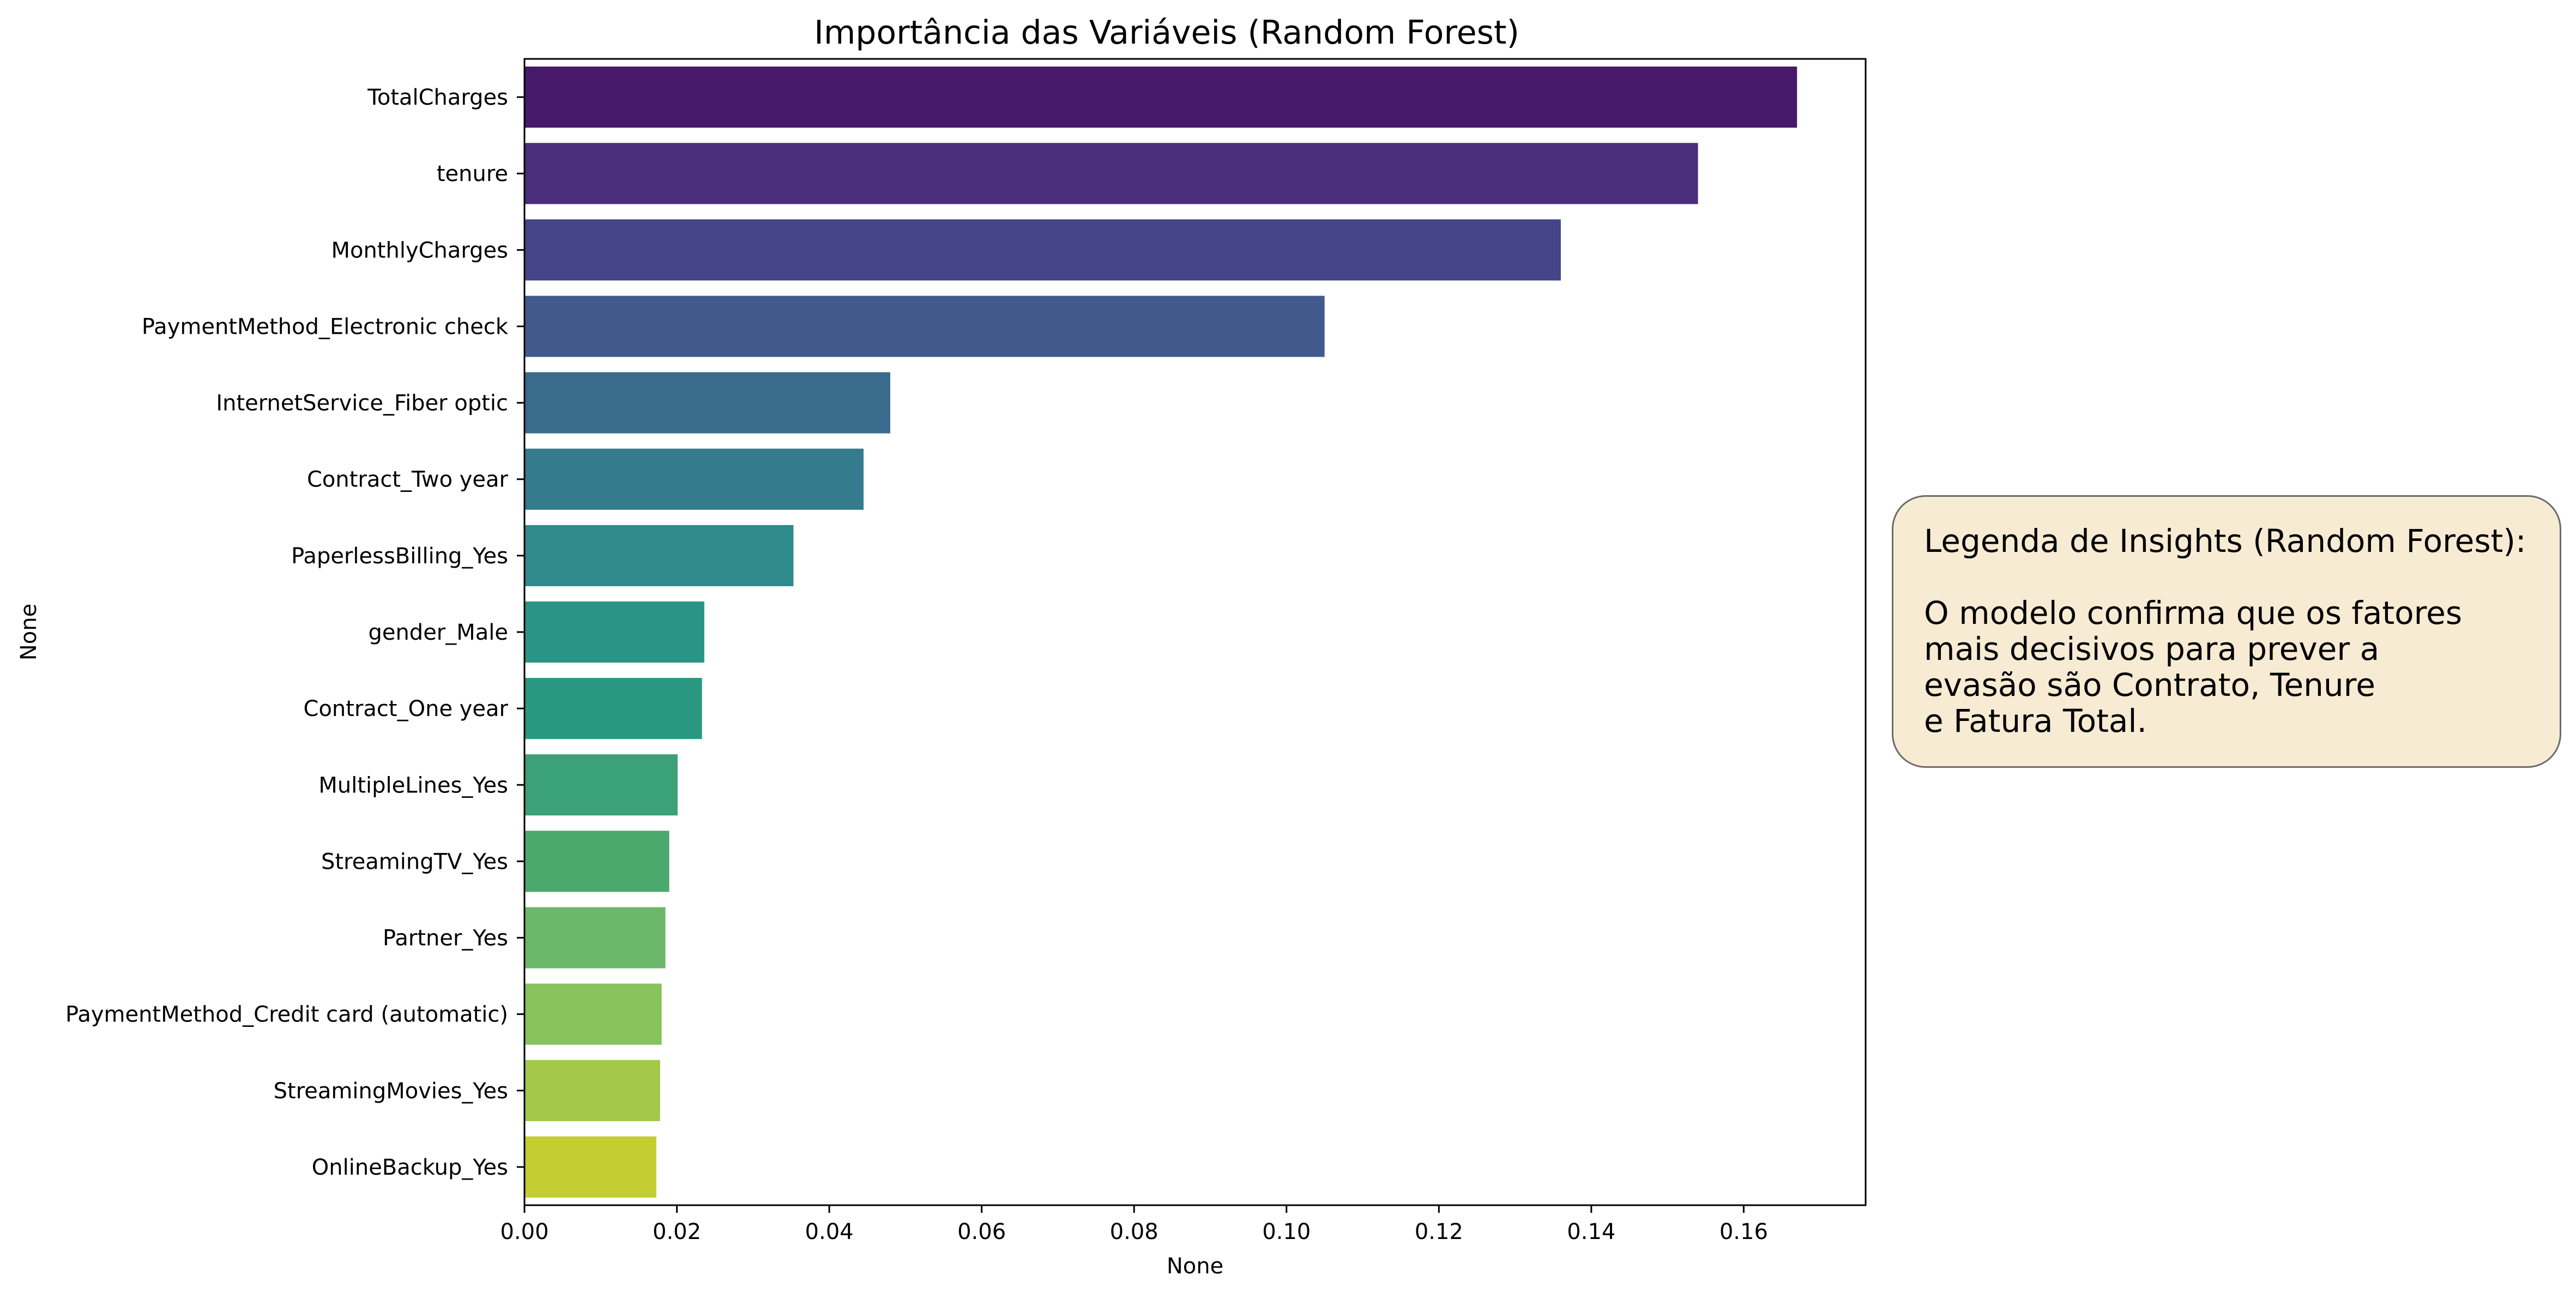 This screenshot has height=1293, width=2576. Describe the element at coordinates (413, 785) in the screenshot. I see `y-tick-label: MultipleLines_Yes` at that location.